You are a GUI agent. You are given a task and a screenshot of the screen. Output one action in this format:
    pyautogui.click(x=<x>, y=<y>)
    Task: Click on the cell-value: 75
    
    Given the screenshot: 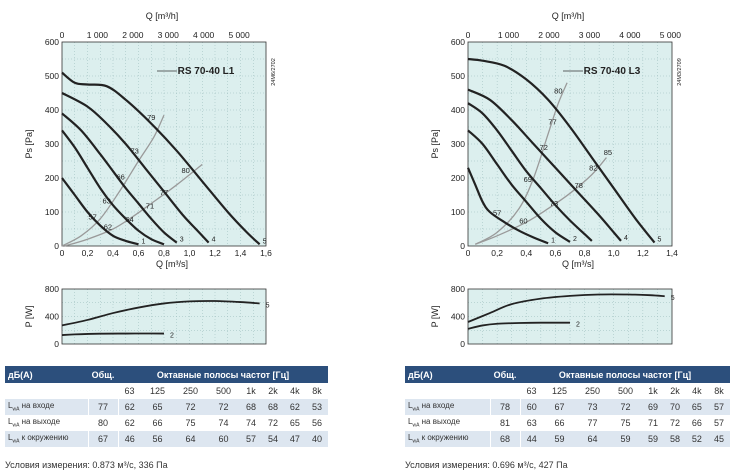 What is the action you would take?
    pyautogui.click(x=626, y=423)
    